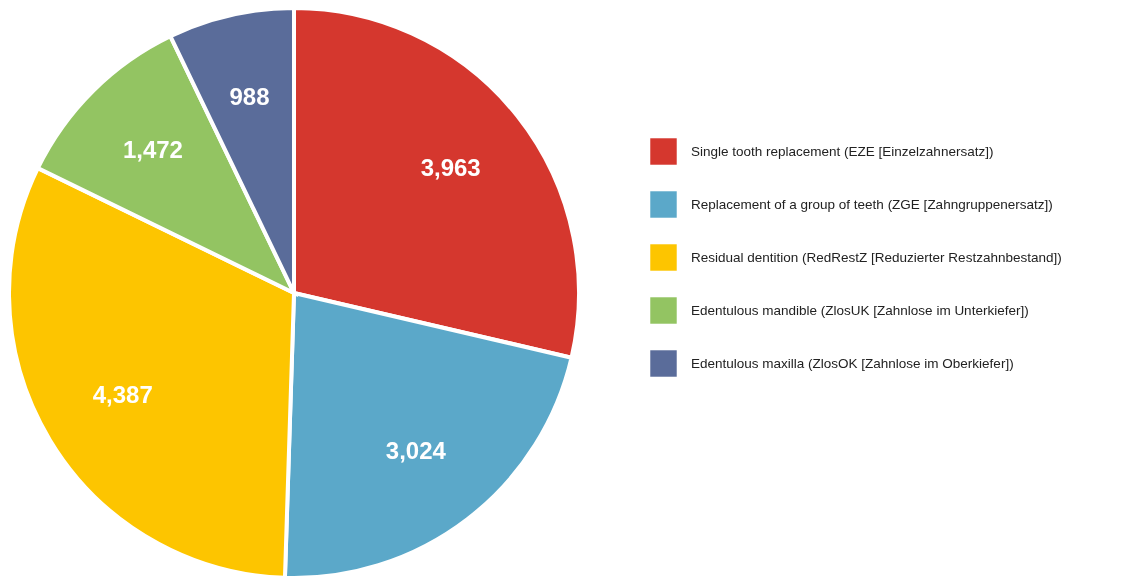  Describe the element at coordinates (860, 310) in the screenshot. I see `legend-label: Edentulous mandible (ZlosUK [Zahnlose im Unterkiefer])` at that location.